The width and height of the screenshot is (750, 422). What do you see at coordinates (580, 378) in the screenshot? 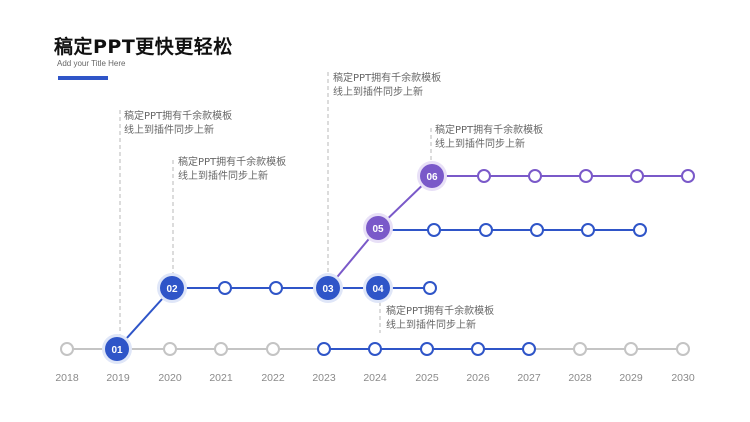
I see `year-label: 2028` at bounding box center [580, 378].